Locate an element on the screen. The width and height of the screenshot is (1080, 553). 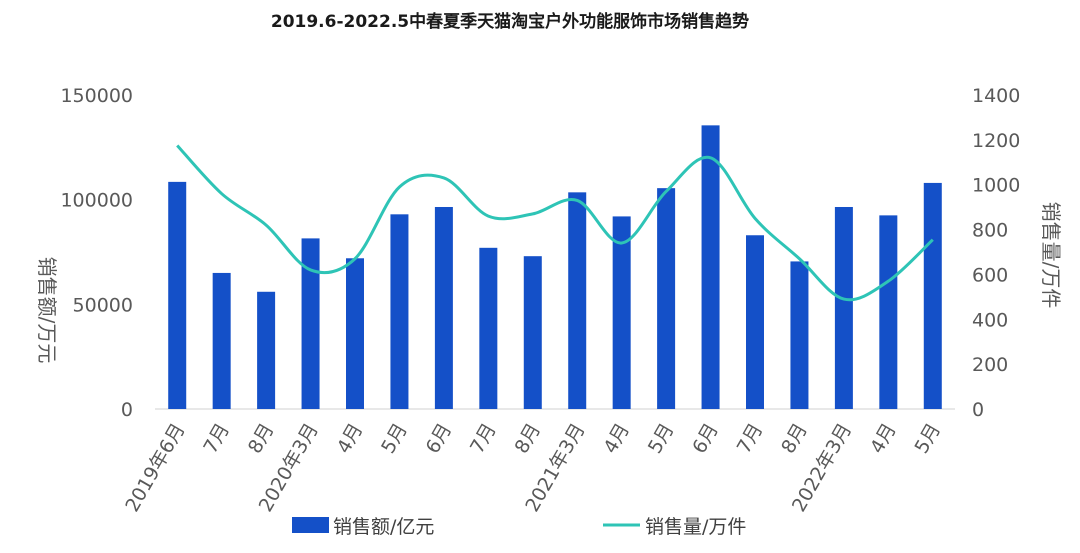
right-axis-label: 销售量/万件 is located at coordinates (1051, 255).